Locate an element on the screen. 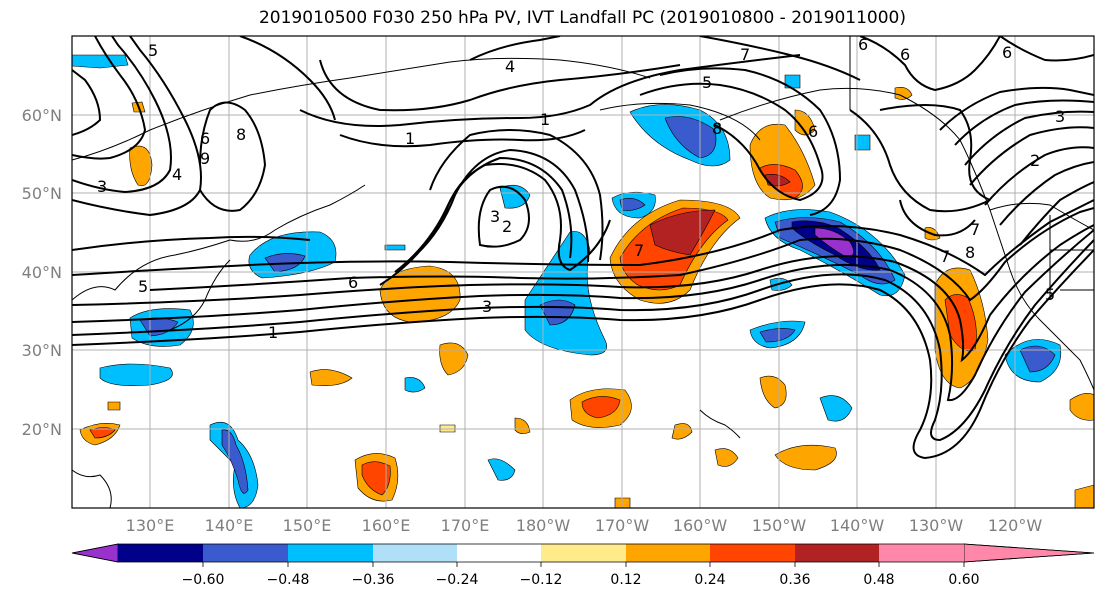 The width and height of the screenshot is (1105, 601). lon-label: 130°W is located at coordinates (936, 525).